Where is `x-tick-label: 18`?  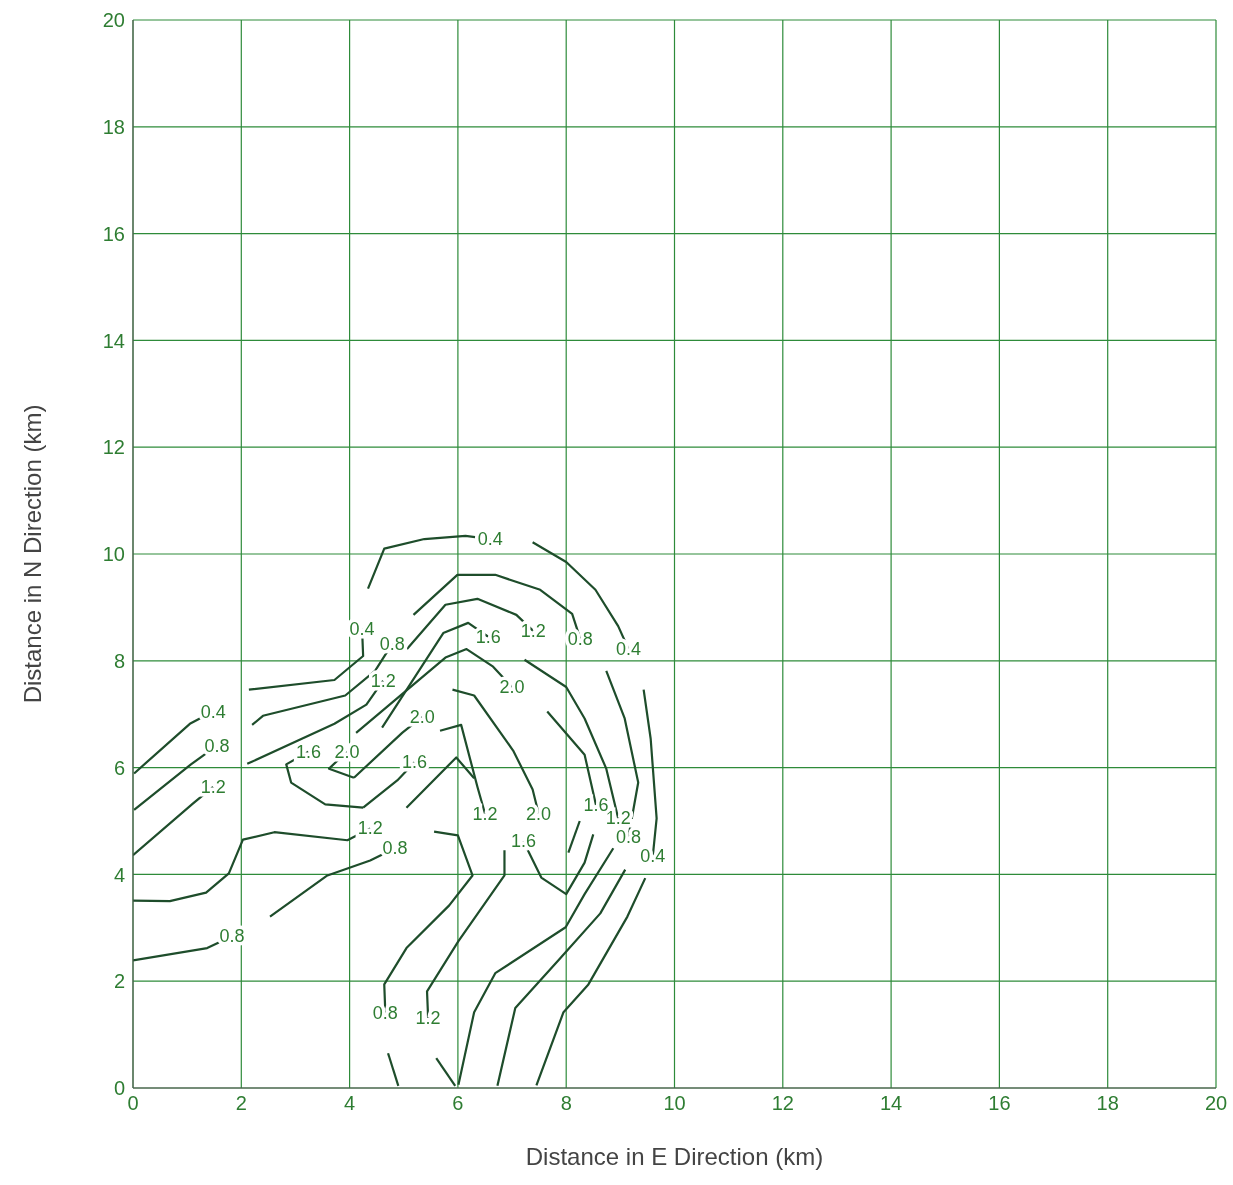
x-tick-label: 18 is located at coordinates (1107, 1103).